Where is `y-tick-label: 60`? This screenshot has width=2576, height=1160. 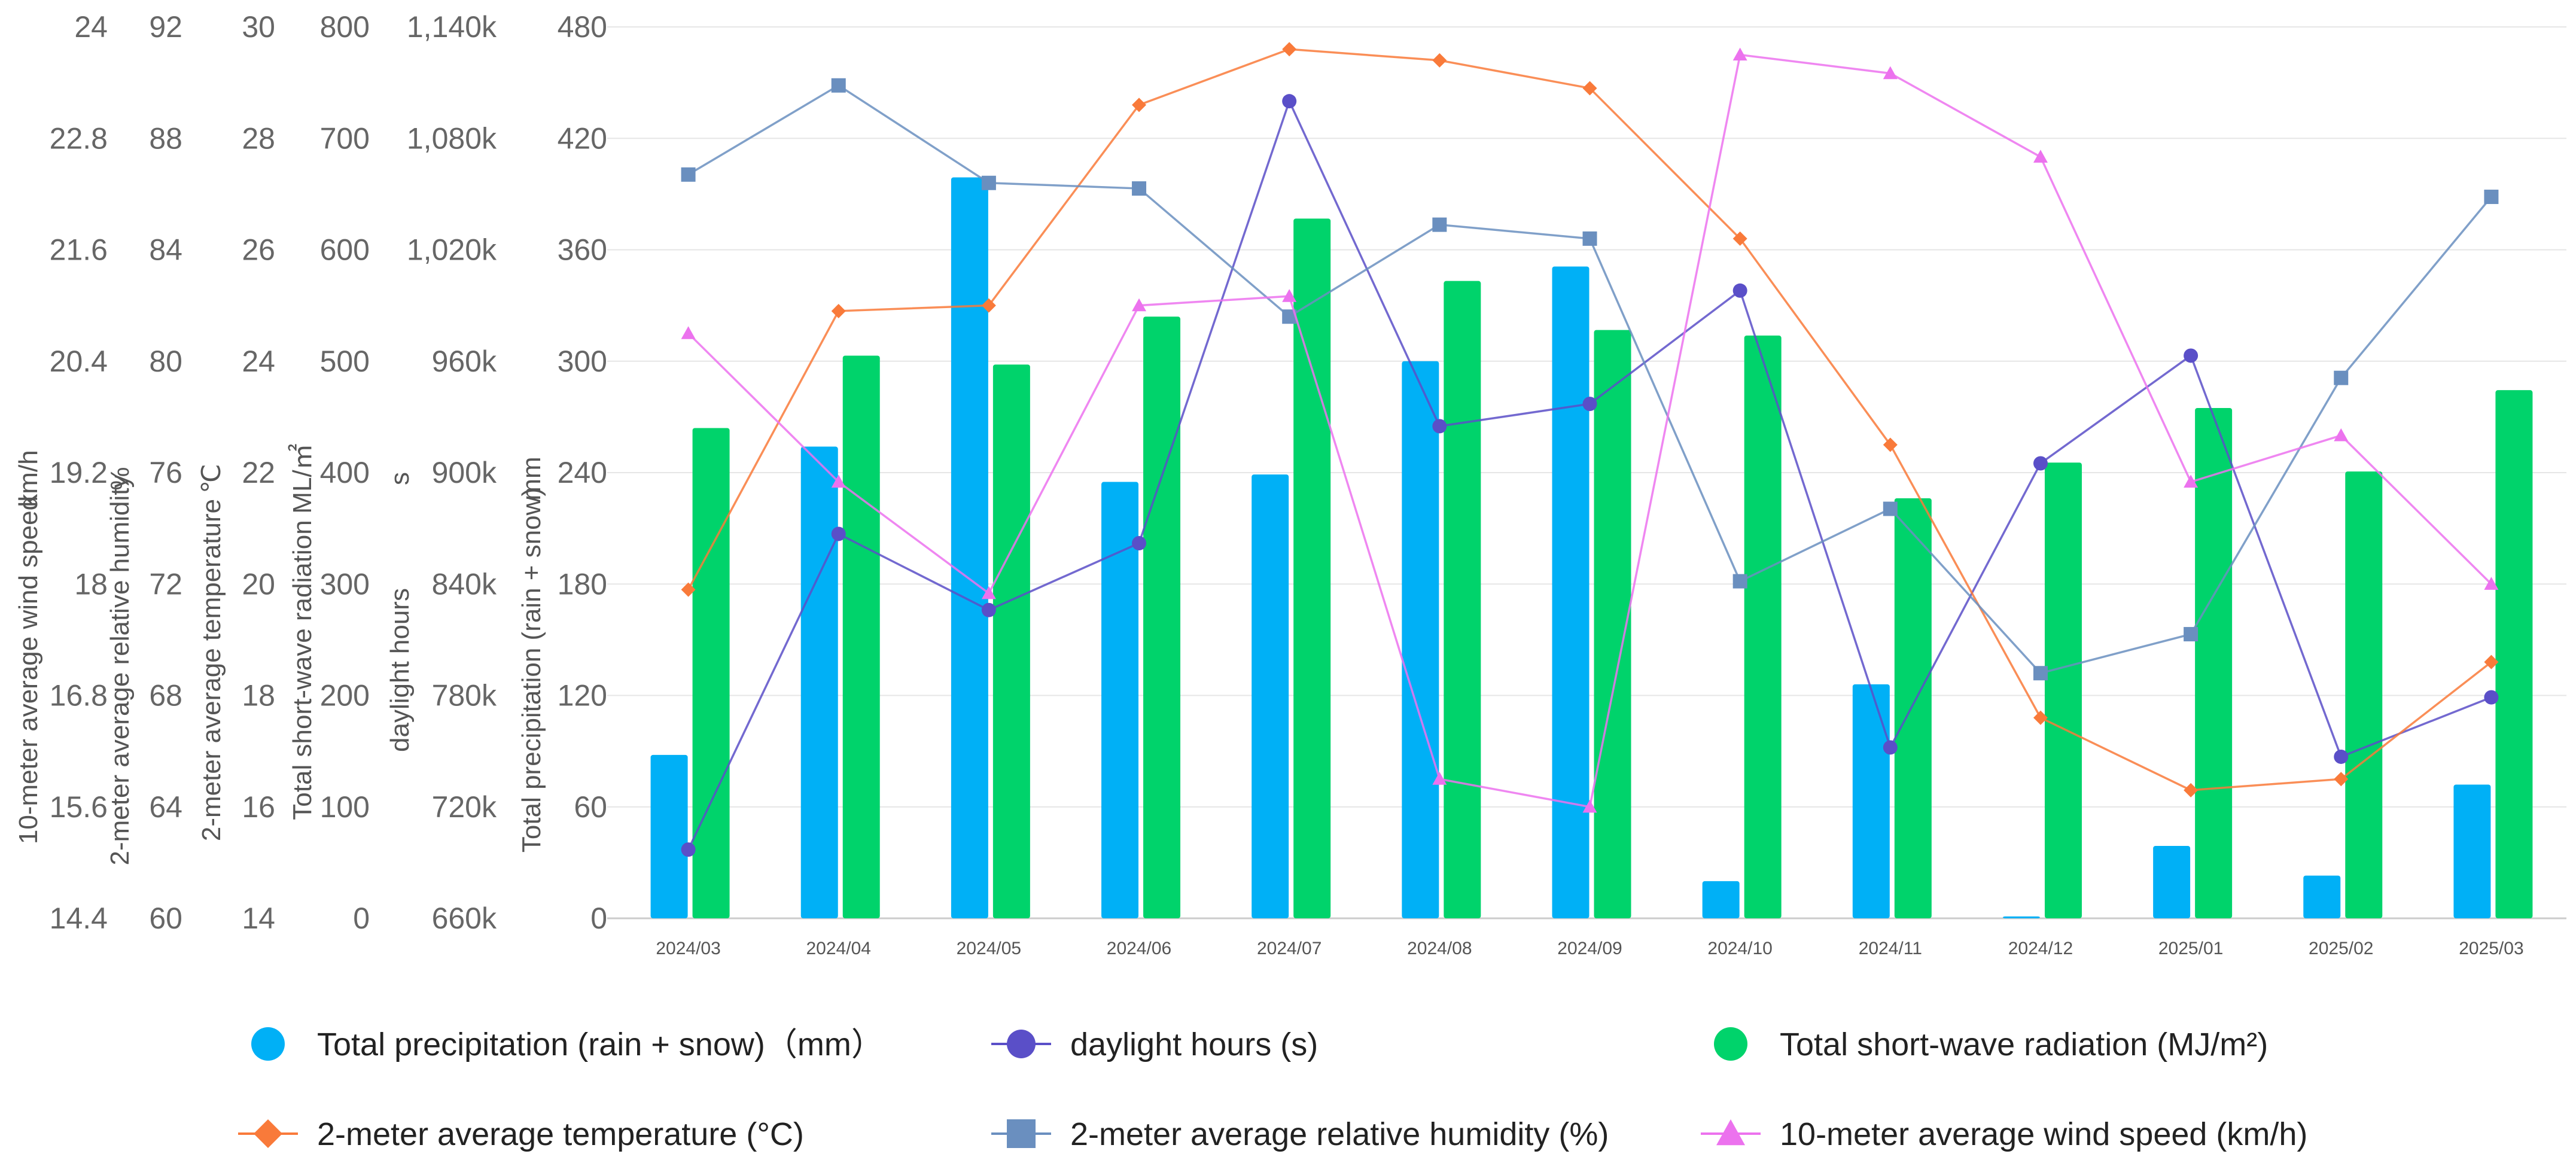
y-tick-label: 60 is located at coordinates (590, 807).